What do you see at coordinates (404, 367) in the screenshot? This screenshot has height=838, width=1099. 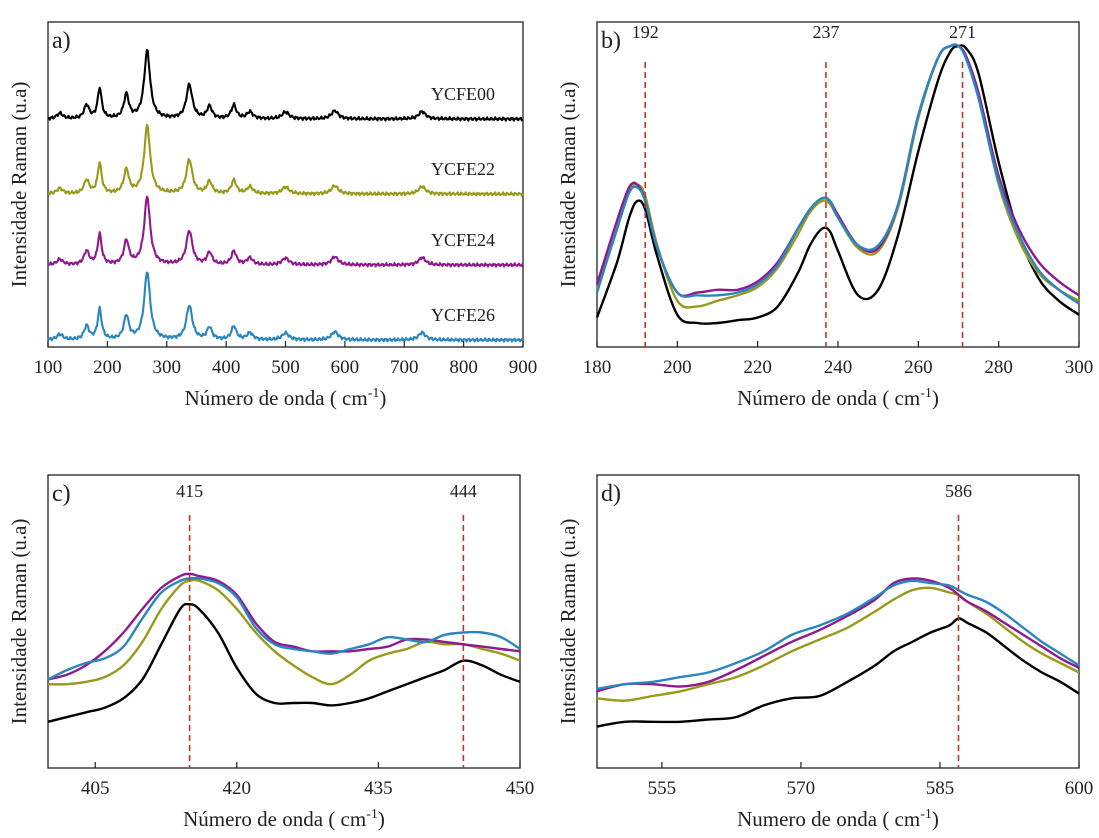 I see `panel-a-xtick-label: 700` at bounding box center [404, 367].